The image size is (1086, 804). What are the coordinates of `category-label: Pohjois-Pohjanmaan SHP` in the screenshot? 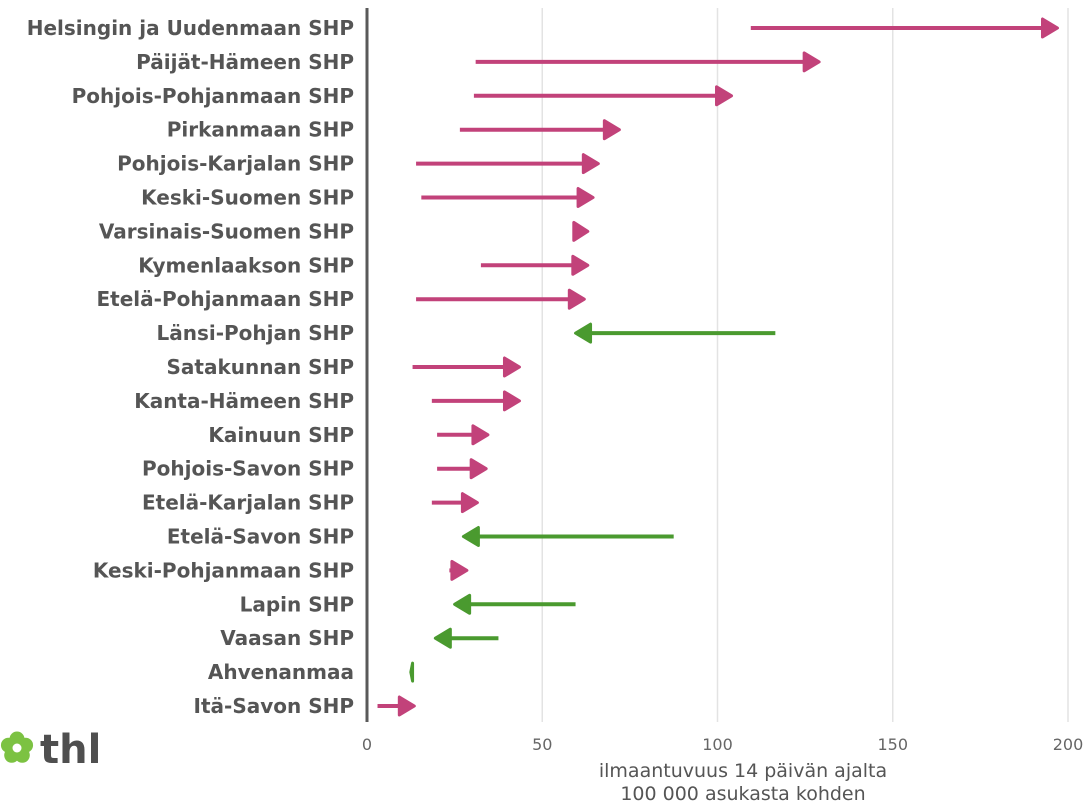 It's located at (213, 96).